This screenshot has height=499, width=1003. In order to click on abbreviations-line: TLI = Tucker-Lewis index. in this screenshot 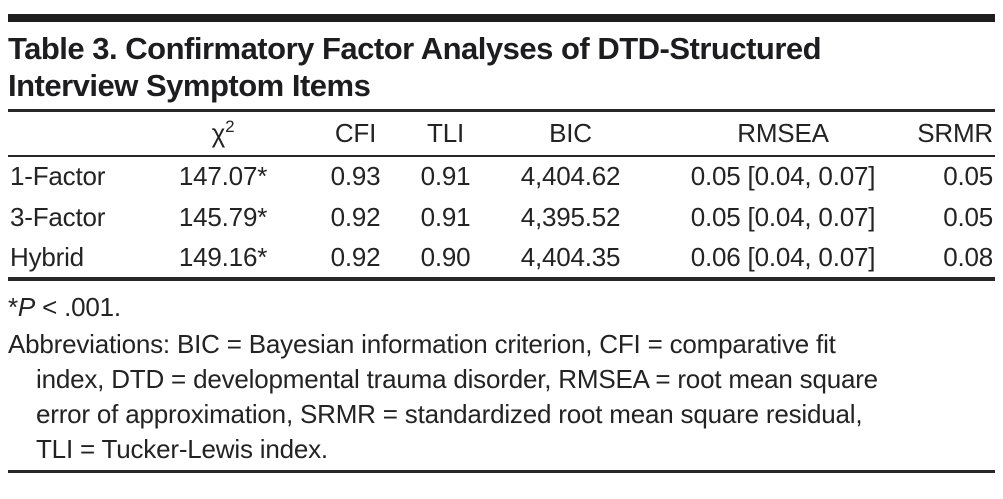, I will do `click(182, 448)`.